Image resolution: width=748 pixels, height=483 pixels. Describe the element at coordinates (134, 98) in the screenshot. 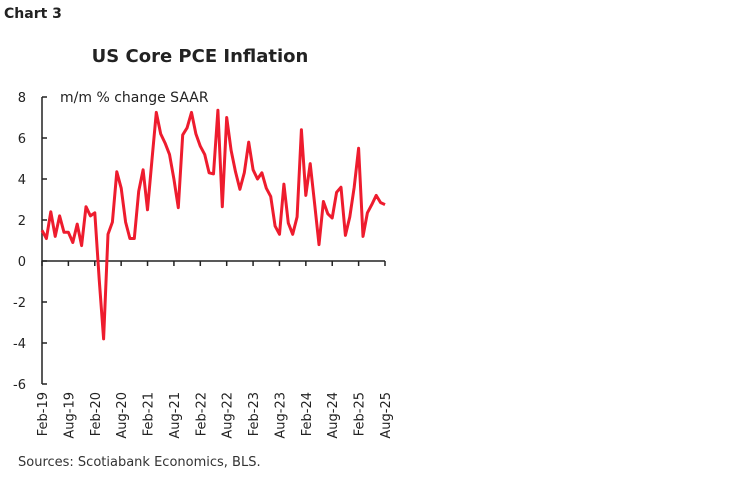

I see `y-axis-label: m/m % change SAAR` at that location.